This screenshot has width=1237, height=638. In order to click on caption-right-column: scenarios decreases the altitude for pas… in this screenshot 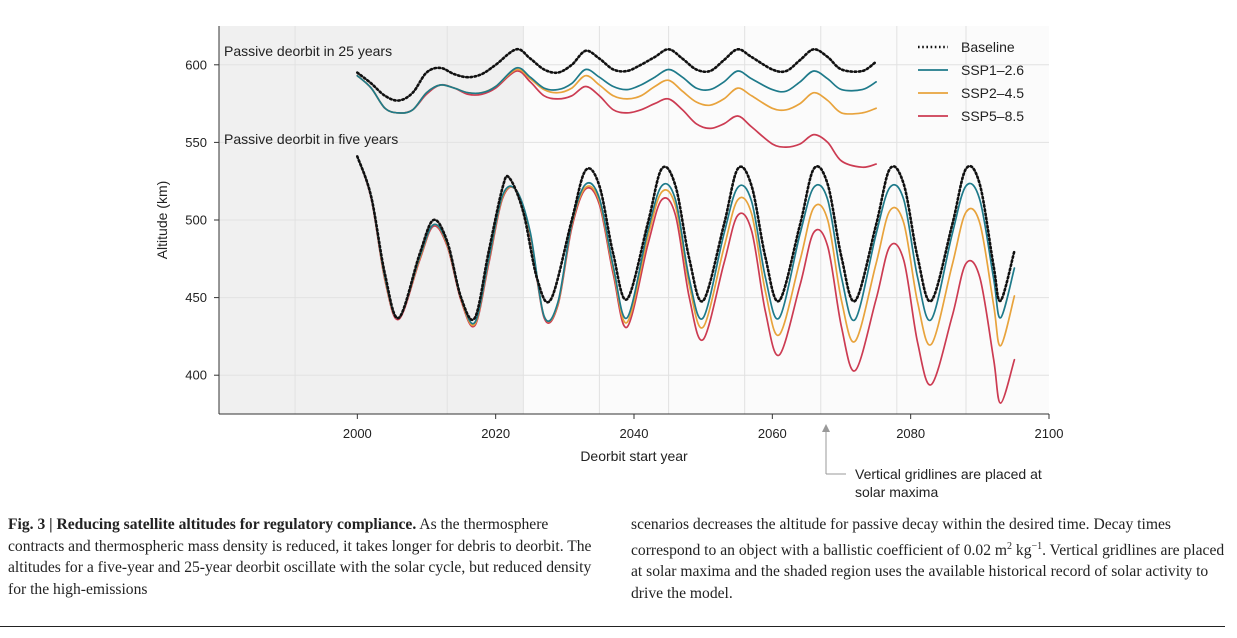, I will do `click(929, 559)`.